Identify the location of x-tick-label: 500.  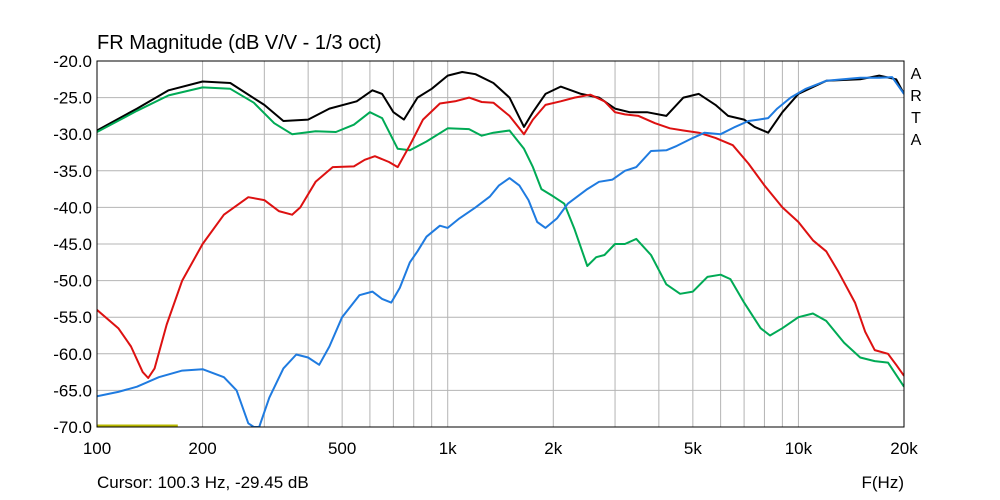
(342, 448).